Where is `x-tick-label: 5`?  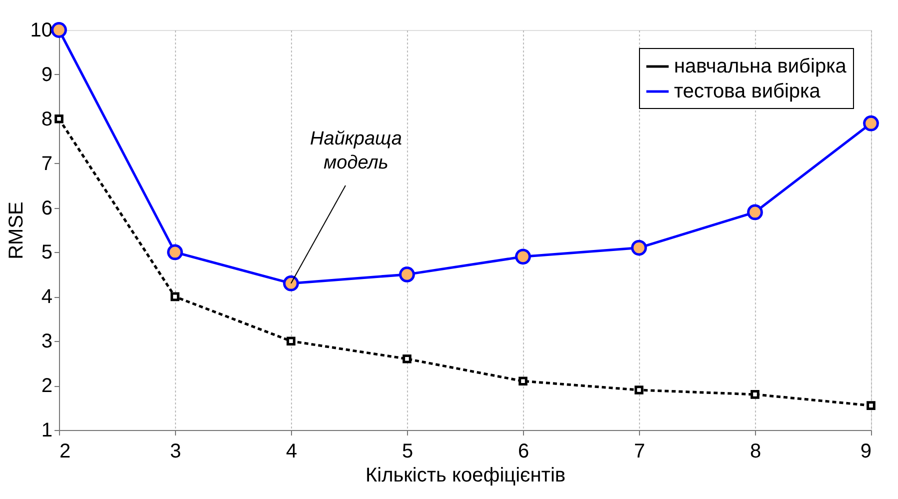 x-tick-label: 5 is located at coordinates (408, 451).